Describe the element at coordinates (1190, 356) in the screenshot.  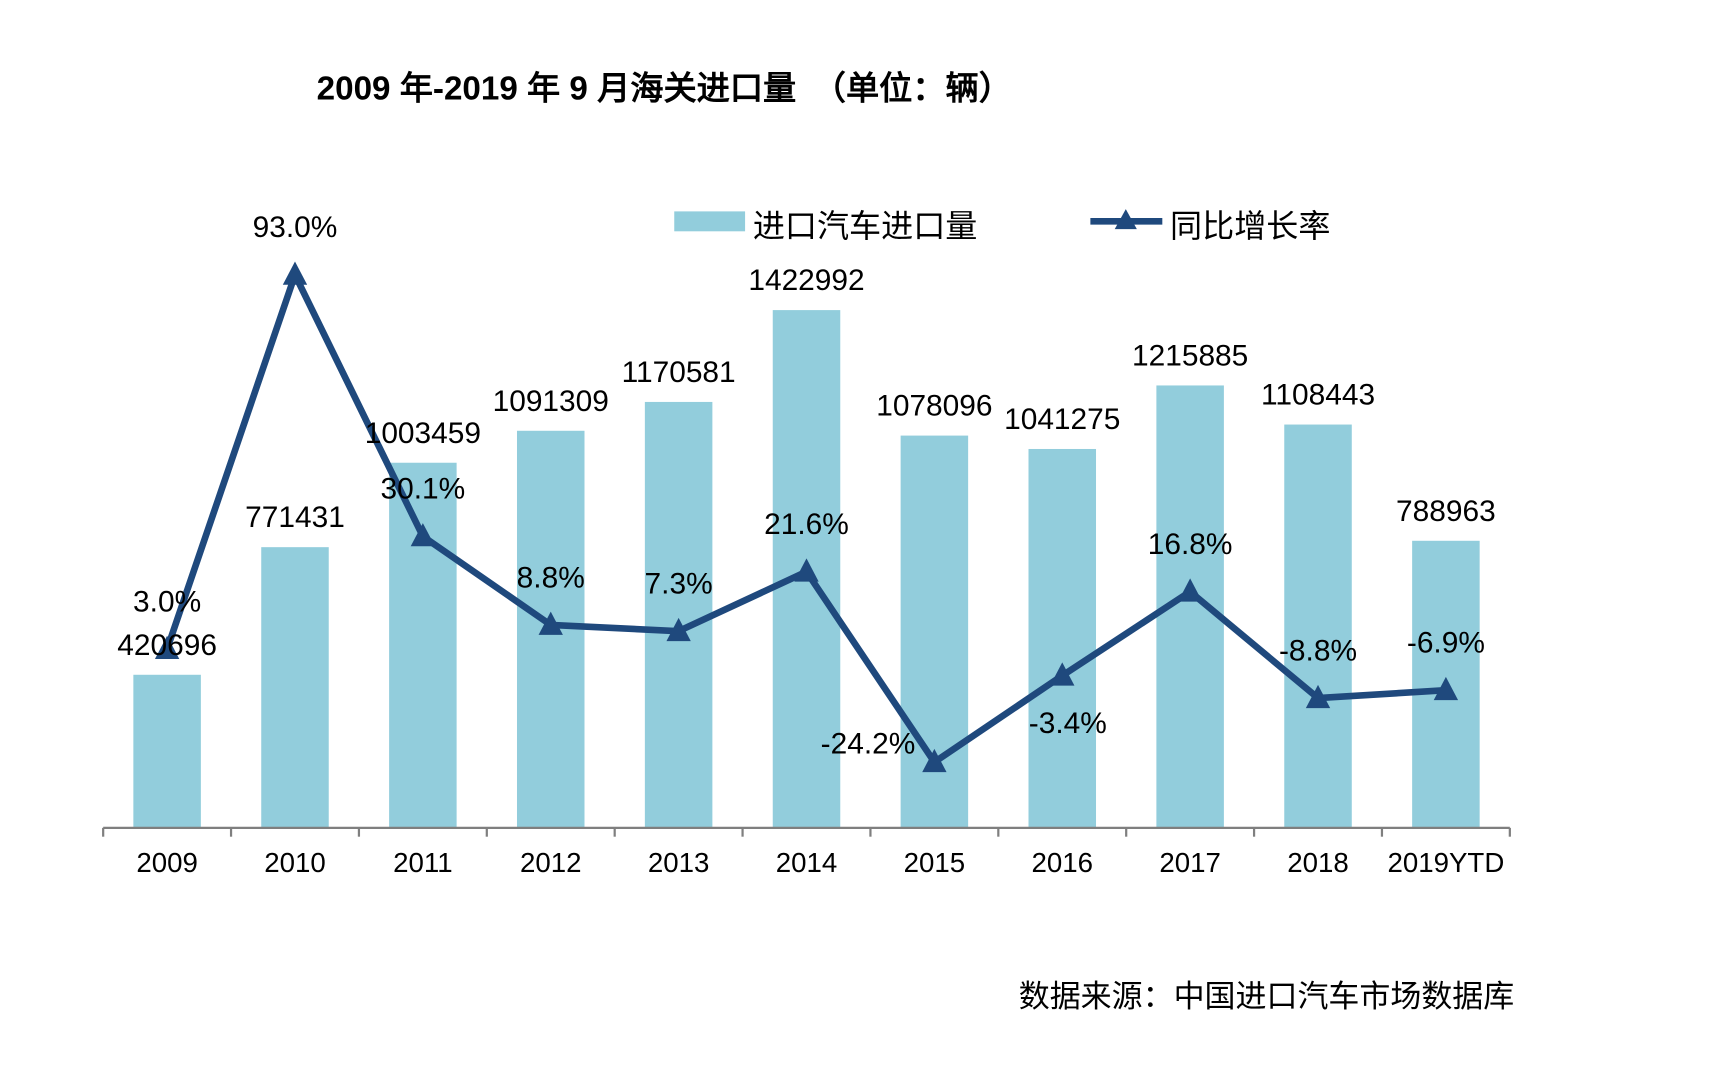
I see `bar-value-label-2017: 1215885` at that location.